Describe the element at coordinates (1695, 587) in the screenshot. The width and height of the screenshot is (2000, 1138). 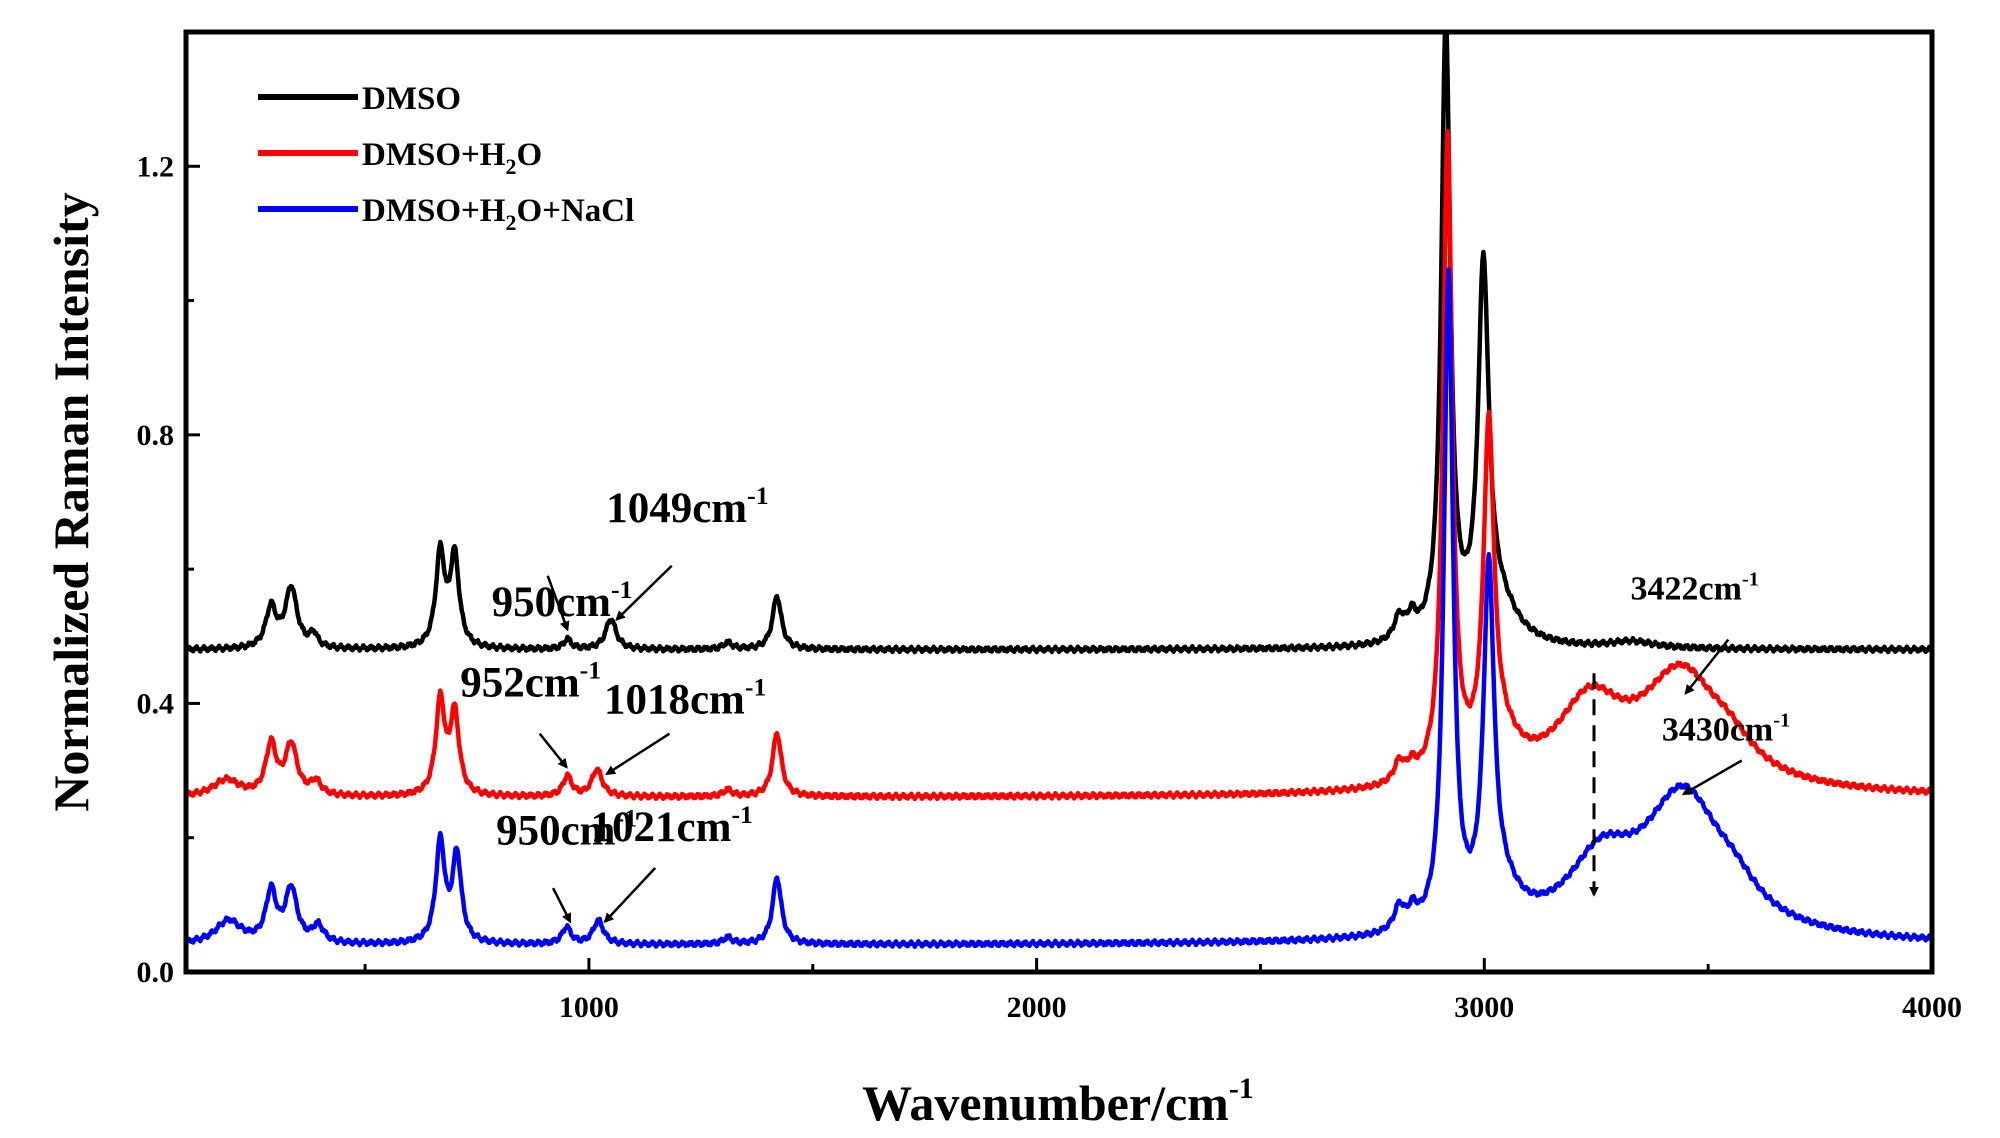
I see `peak-annotation-label: 3422cm-1` at that location.